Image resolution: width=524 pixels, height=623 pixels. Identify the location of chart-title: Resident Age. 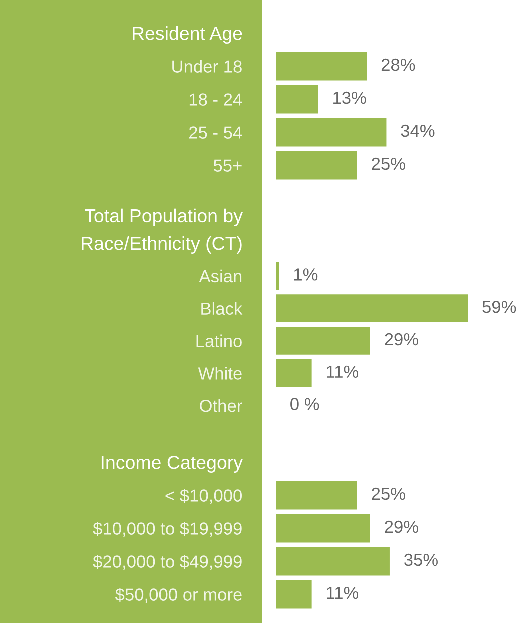
(187, 35).